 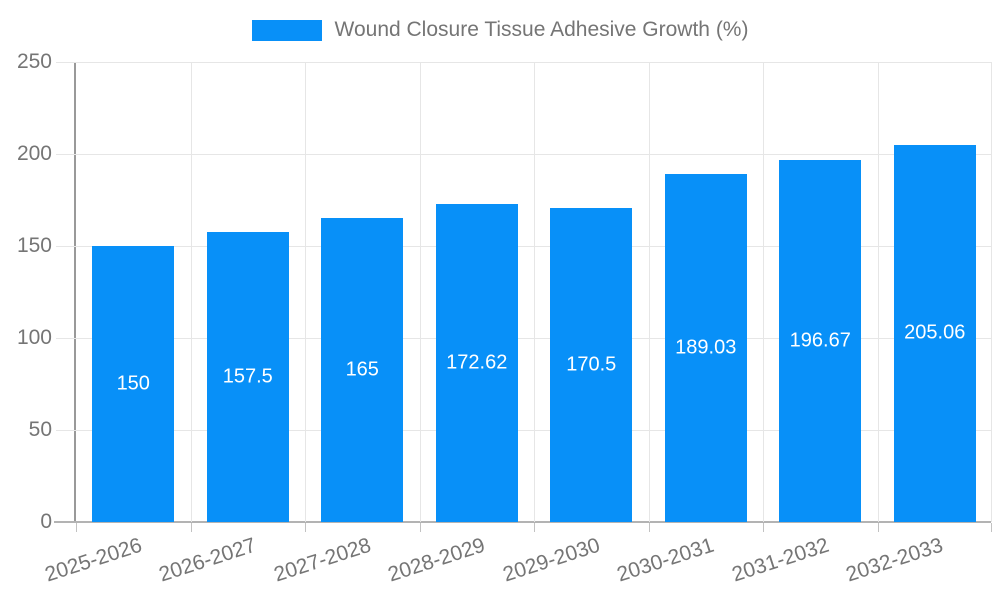 What do you see at coordinates (541, 29) in the screenshot?
I see `legend-label: Wound Closure Tissue Adhesive Growth (%)` at bounding box center [541, 29].